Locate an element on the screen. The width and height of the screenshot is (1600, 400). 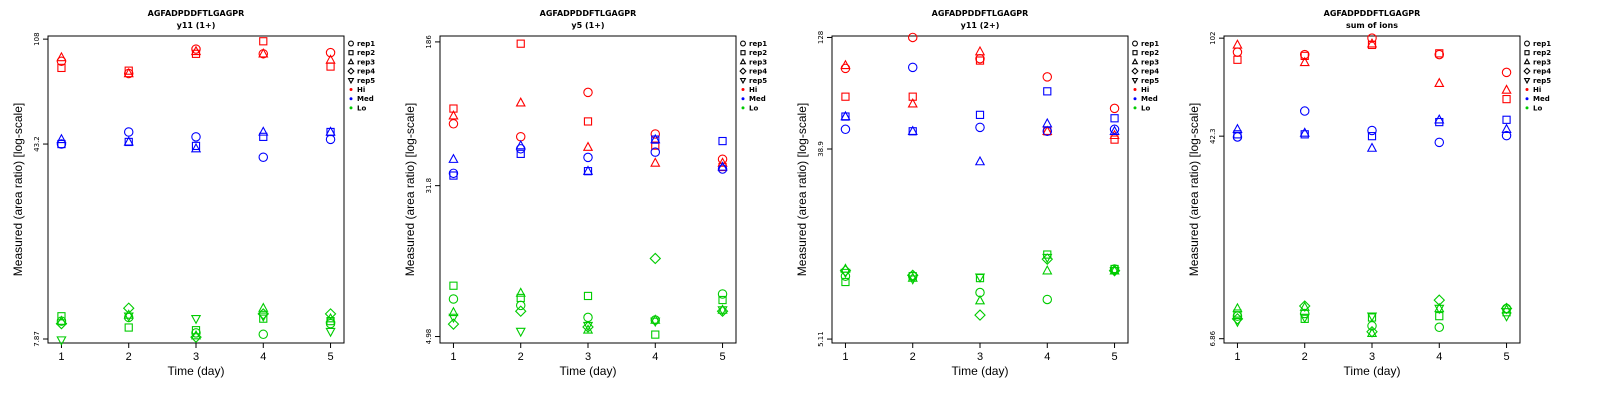
legend-label-hi: Hi is located at coordinates (1145, 90).